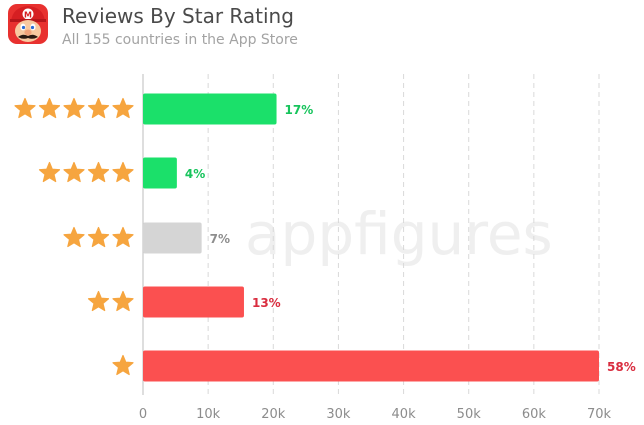 This screenshot has width=644, height=425. I want to click on x-tick-label: 20k, so click(273, 414).